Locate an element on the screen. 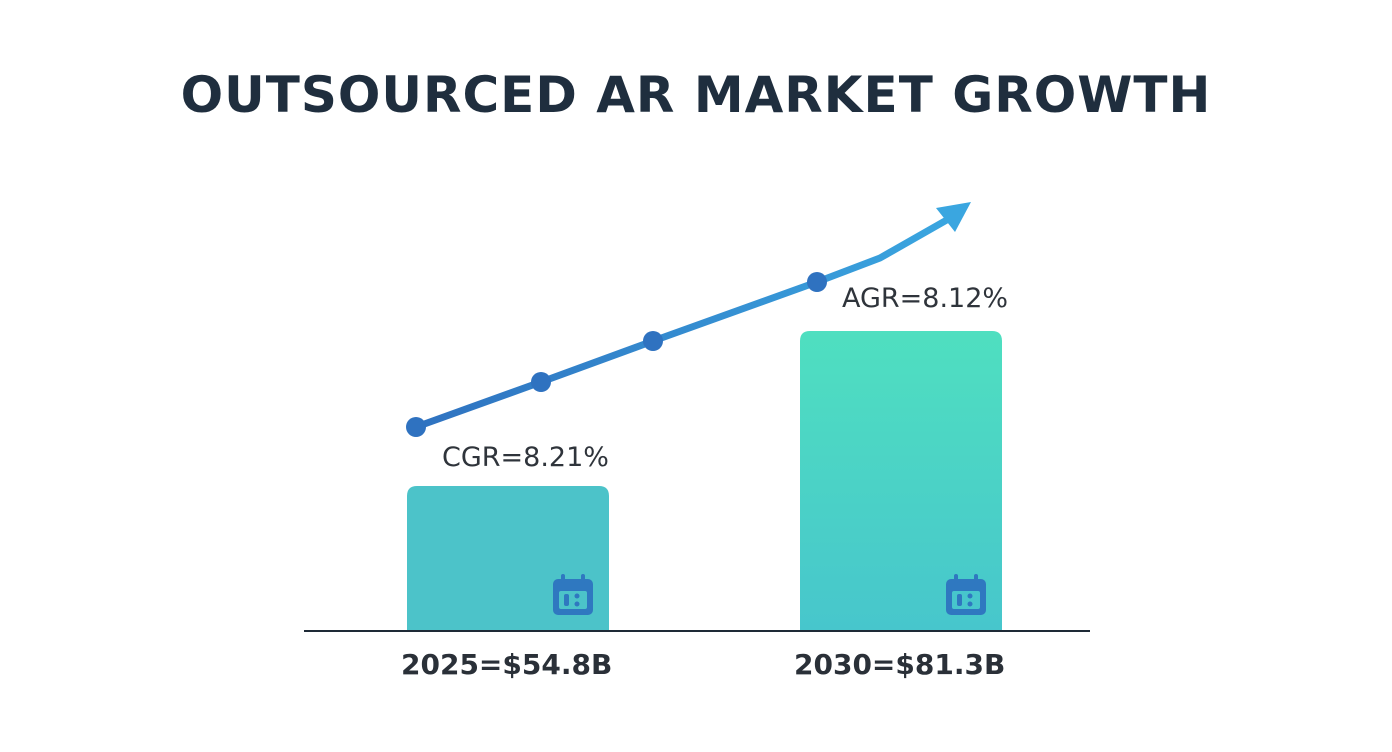 This screenshot has height=752, width=1392. trend-arrow-head is located at coordinates (953, 217).